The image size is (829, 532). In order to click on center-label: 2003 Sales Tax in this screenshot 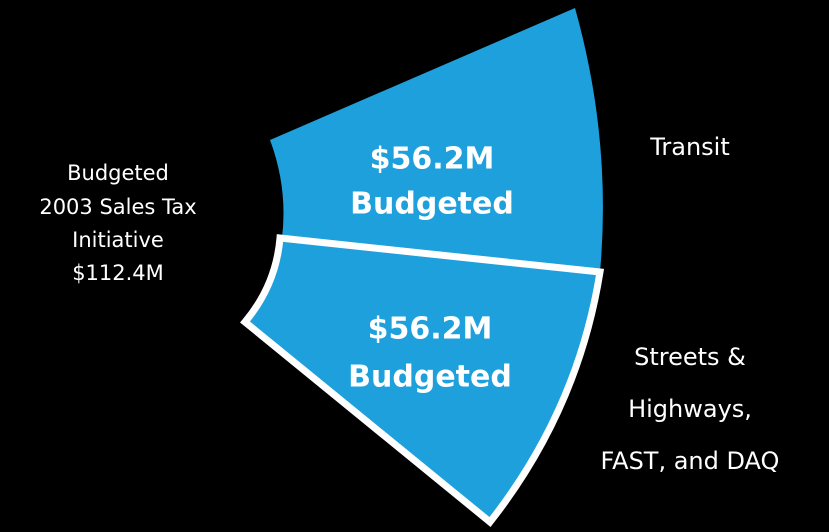, I will do `click(117, 207)`.